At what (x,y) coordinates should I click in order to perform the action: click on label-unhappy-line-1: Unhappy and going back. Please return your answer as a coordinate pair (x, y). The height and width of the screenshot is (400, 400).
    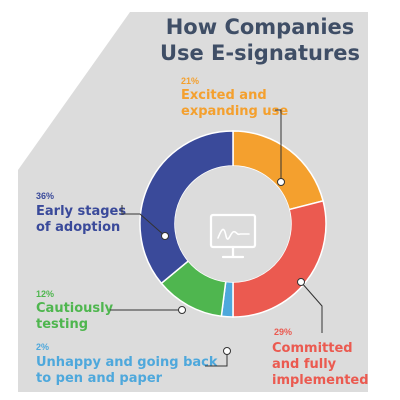
    Looking at the image, I should click on (127, 362).